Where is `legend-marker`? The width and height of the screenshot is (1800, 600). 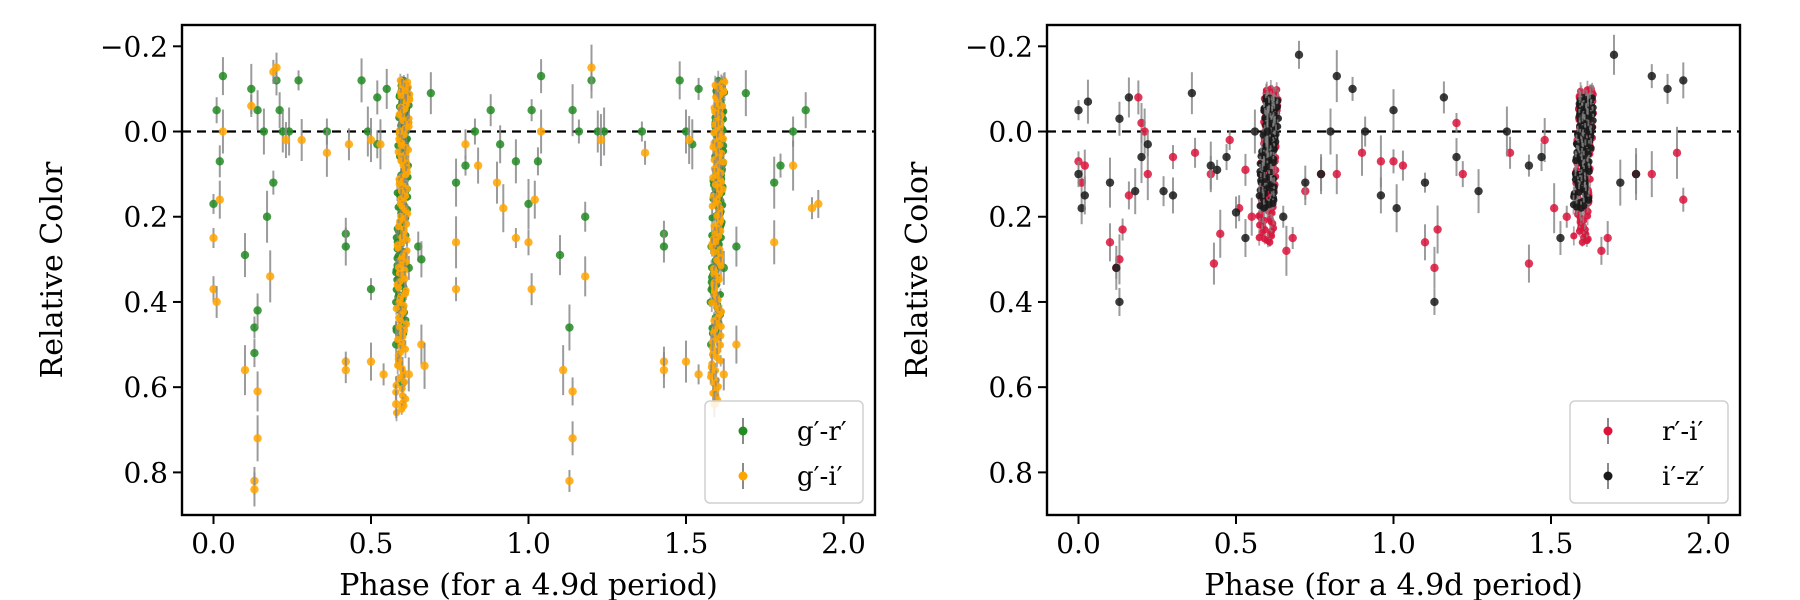
legend-marker is located at coordinates (743, 476).